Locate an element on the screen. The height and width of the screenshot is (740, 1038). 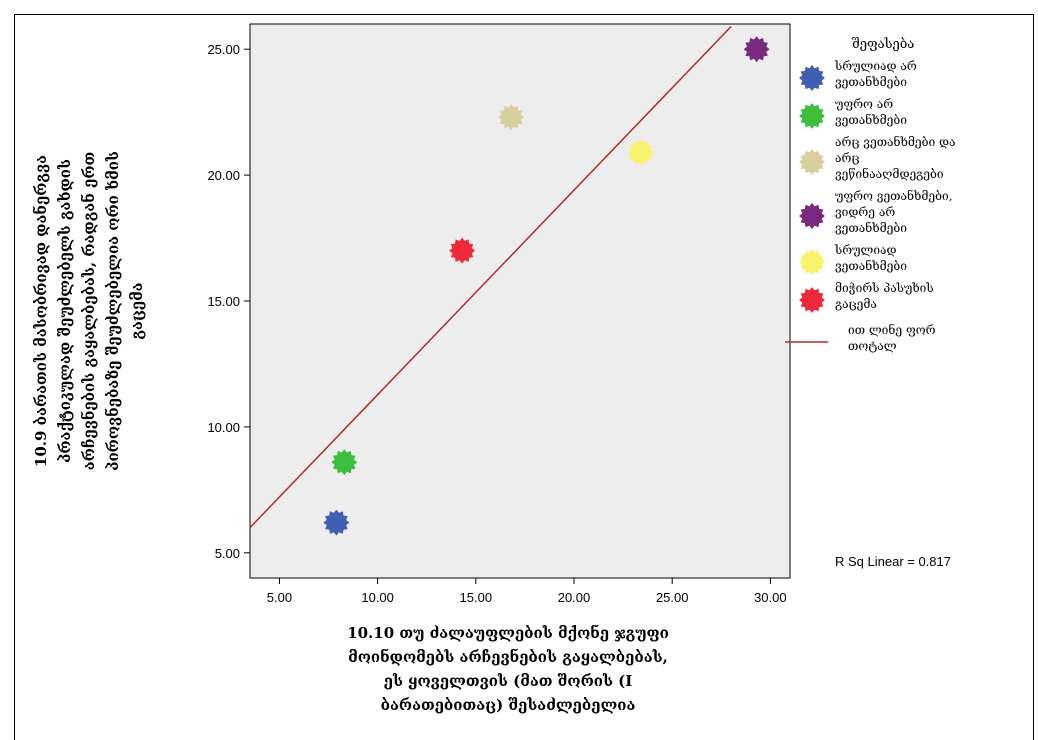
legend-entry: ვიდრე არ is located at coordinates (865, 212).